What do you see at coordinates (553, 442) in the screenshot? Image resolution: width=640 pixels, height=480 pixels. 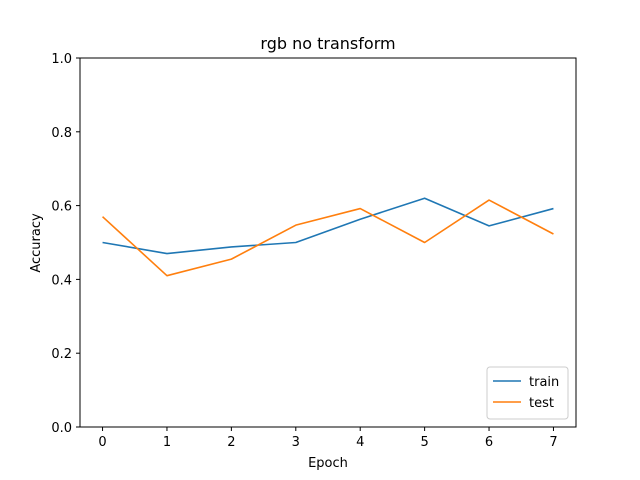 I see `x-tick-label: 7` at bounding box center [553, 442].